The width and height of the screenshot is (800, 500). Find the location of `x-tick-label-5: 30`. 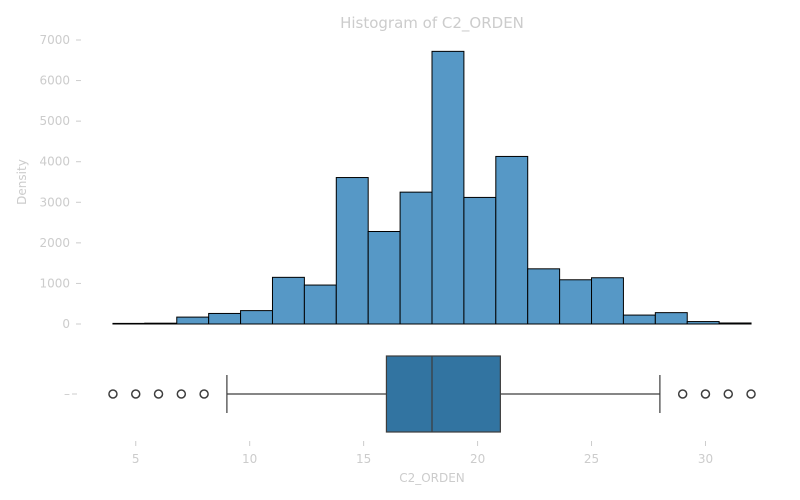

x-tick-label-5: 30 is located at coordinates (705, 459).